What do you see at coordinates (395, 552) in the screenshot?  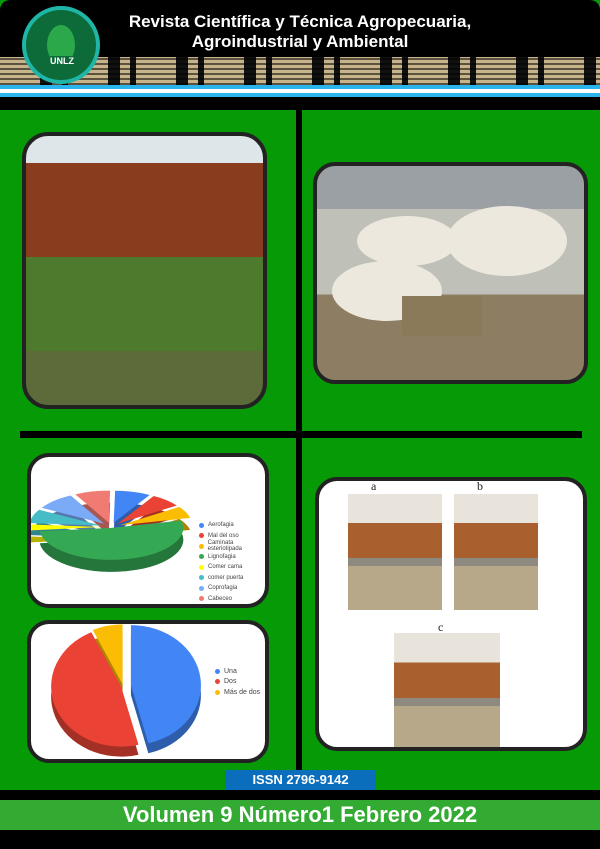 I see `horse-photo-a` at bounding box center [395, 552].